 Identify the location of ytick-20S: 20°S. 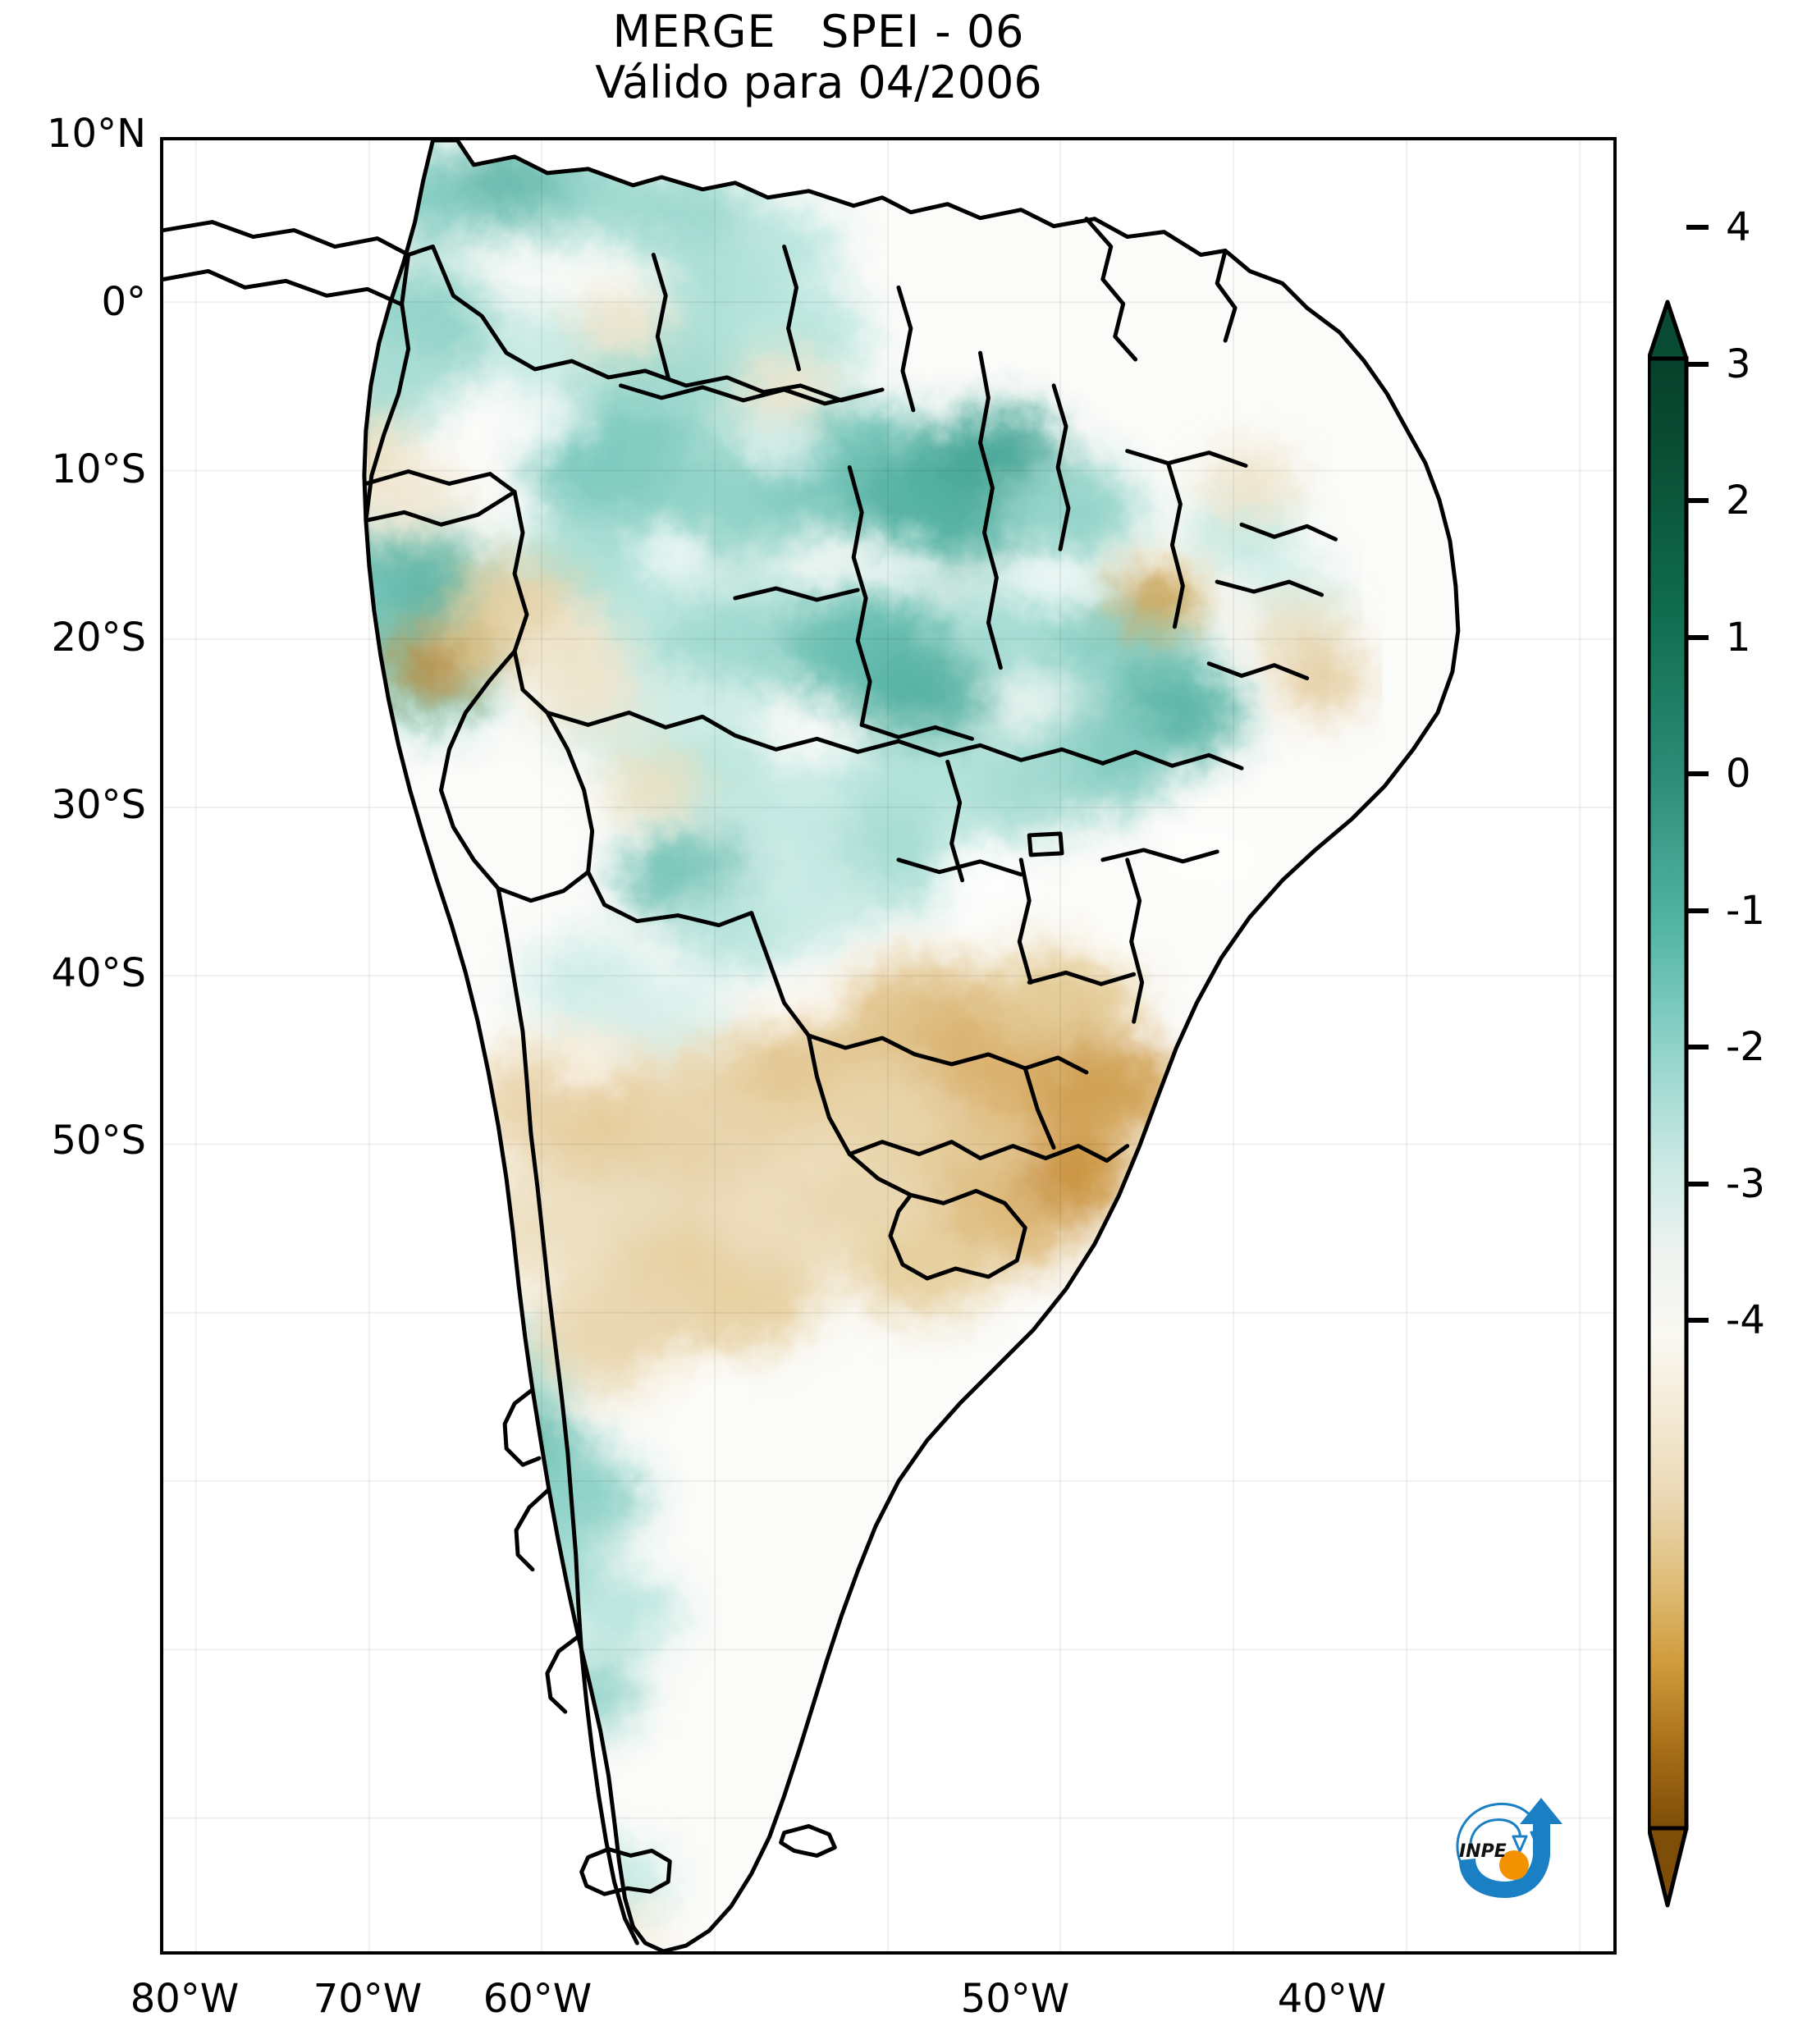
(98, 638).